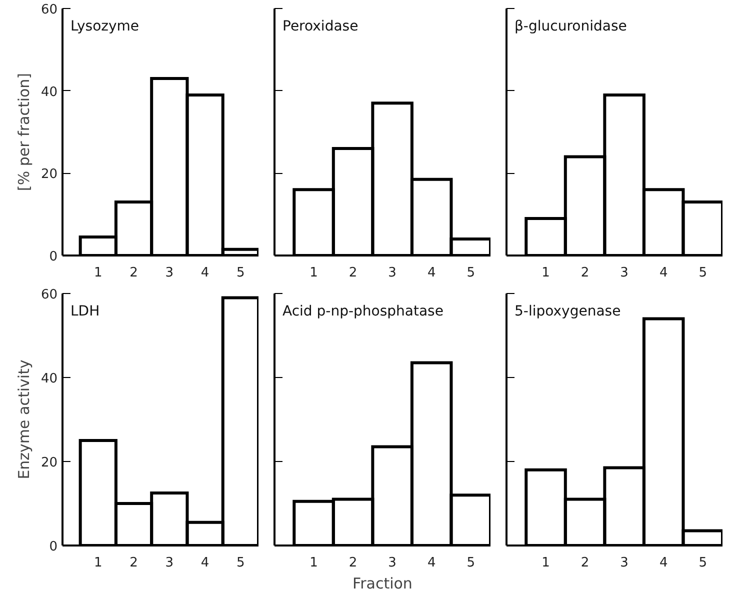  What do you see at coordinates (382, 583) in the screenshot?
I see `x-axis-title: Fraction` at bounding box center [382, 583].